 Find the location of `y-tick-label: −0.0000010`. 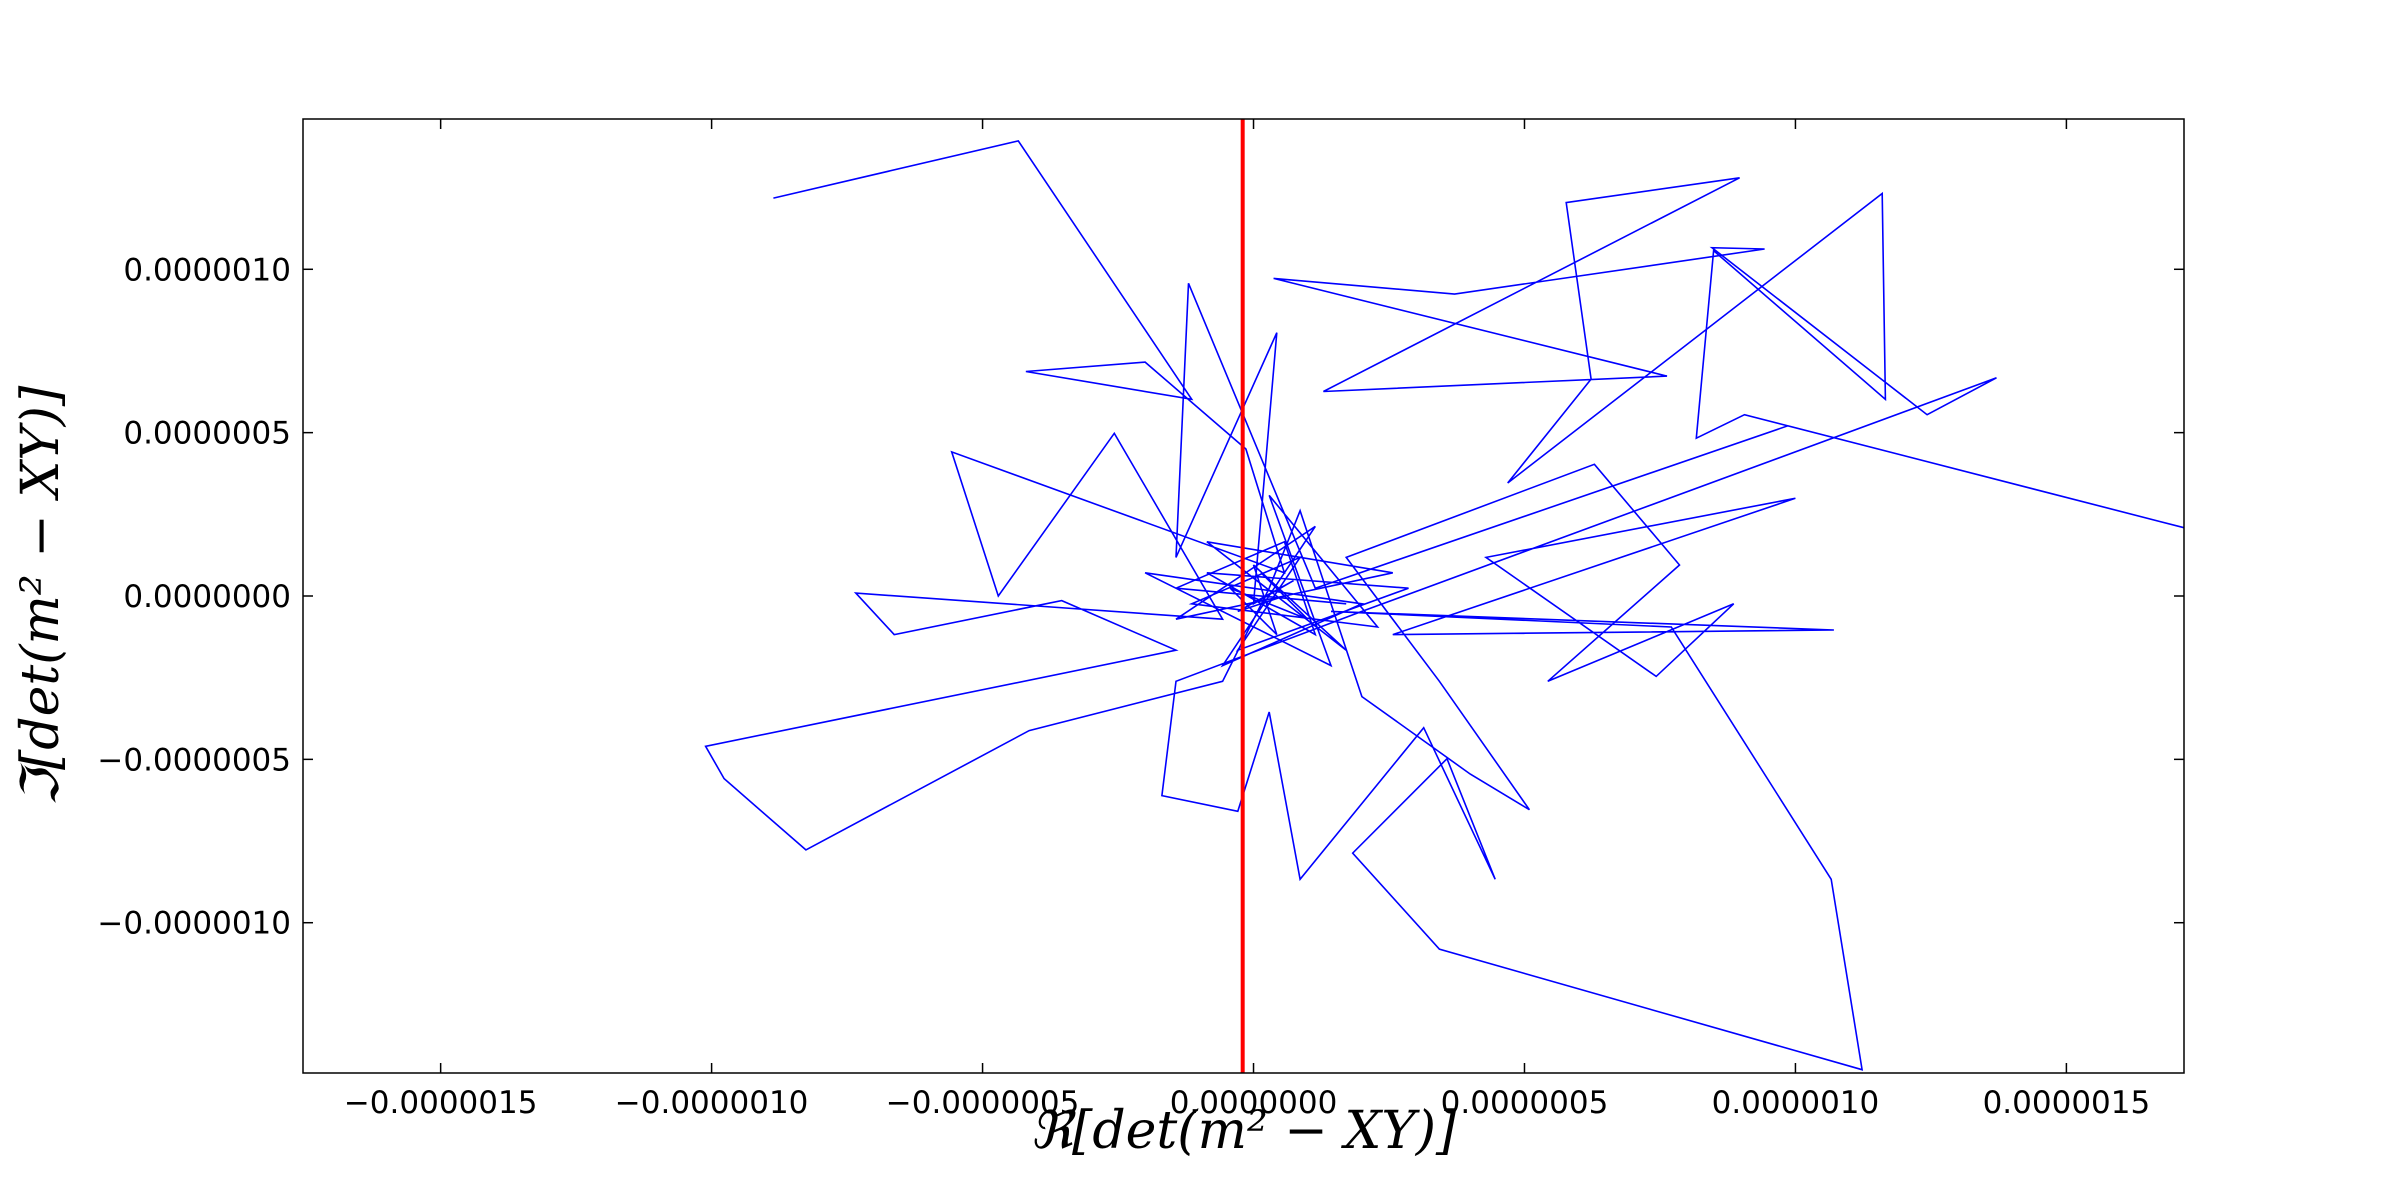

y-tick-label: −0.0000010 is located at coordinates (194, 924).